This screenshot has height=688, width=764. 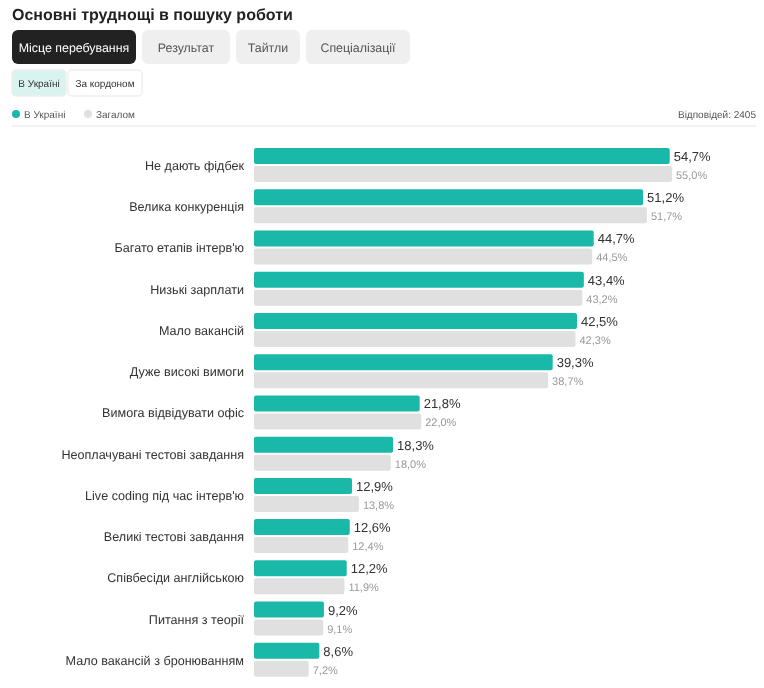 I want to click on chart-title: Основні труднощі в пошуку роботи, so click(x=152, y=15).